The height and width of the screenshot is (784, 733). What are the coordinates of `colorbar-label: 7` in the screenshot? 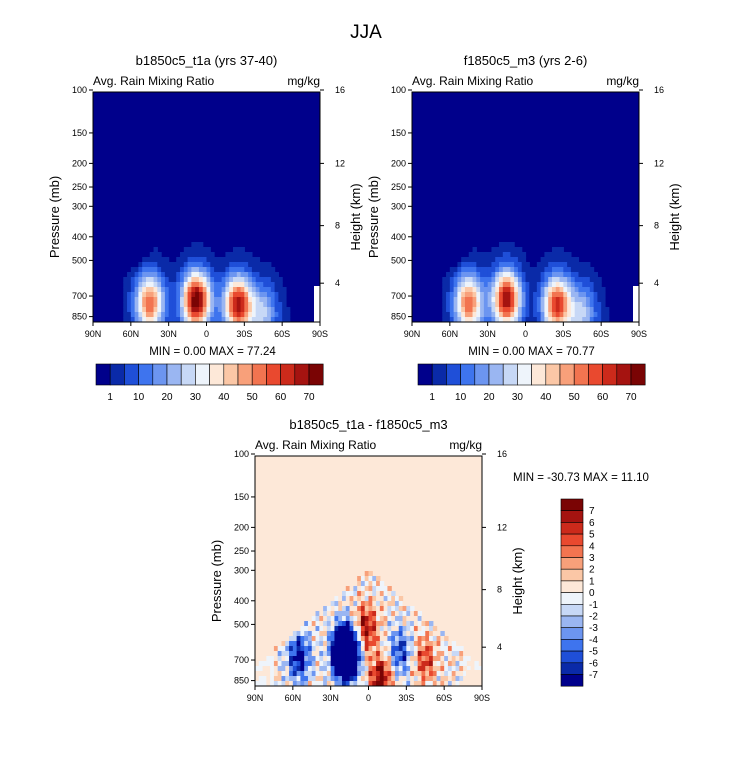 It's located at (592, 511).